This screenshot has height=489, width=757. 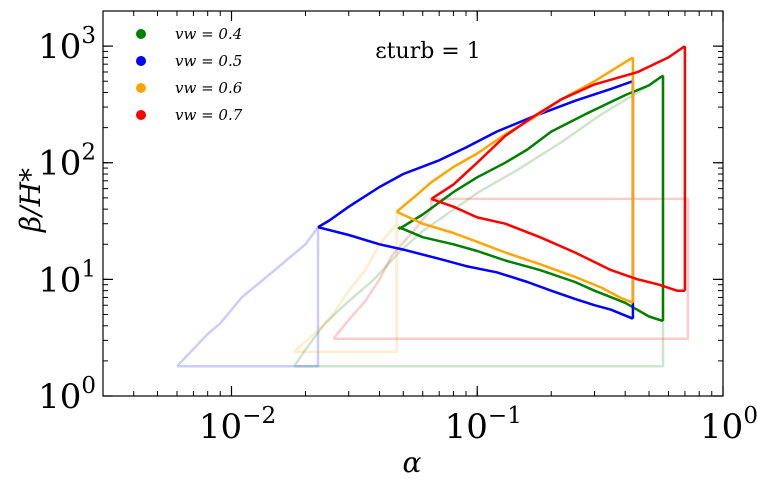 I want to click on series-2-lower, so click(x=515, y=257).